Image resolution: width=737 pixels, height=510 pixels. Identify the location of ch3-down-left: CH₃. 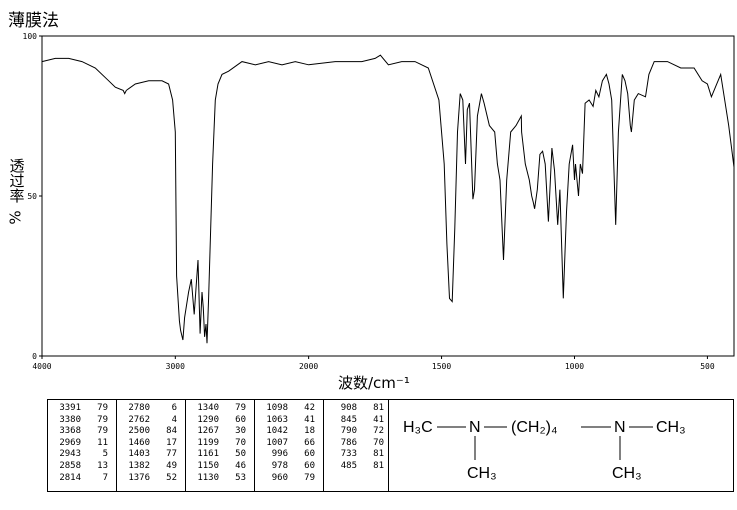
(482, 473).